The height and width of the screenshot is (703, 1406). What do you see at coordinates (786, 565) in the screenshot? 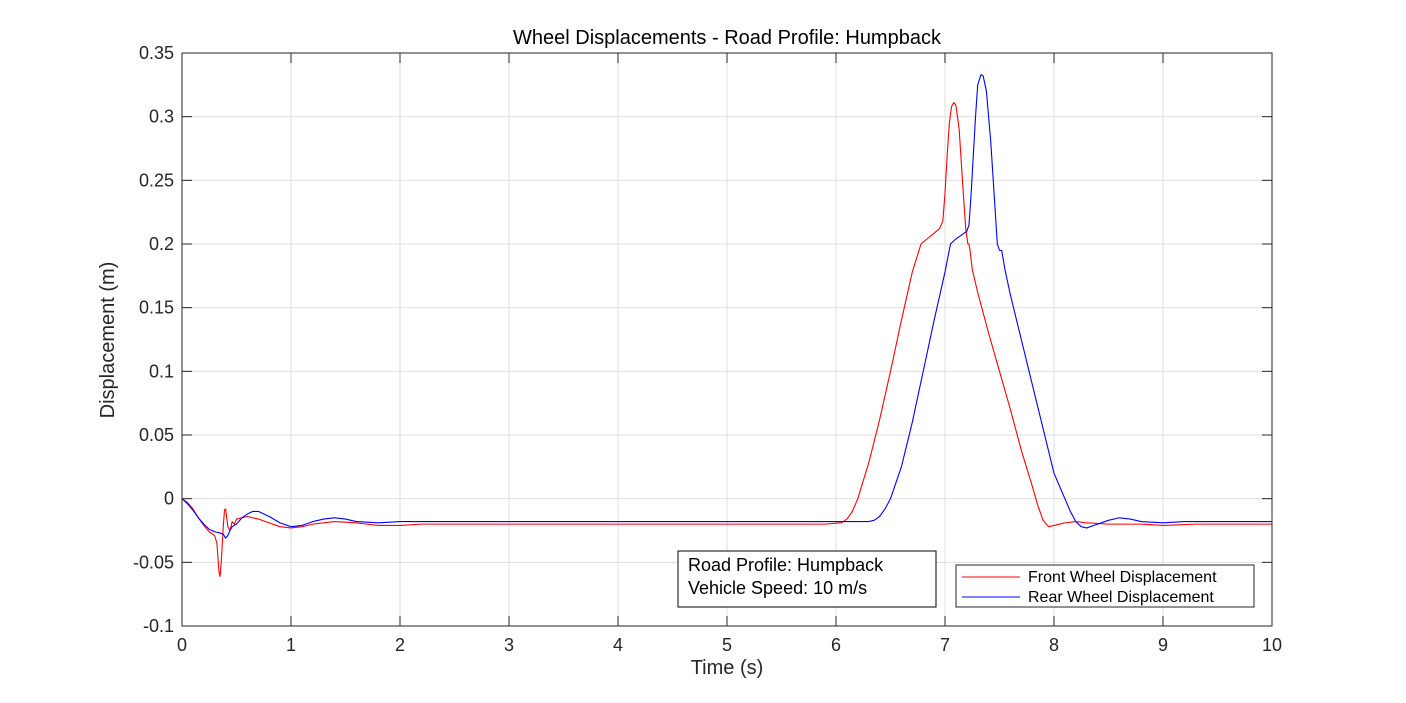
I see `annotation-line-road-profile: Road Profile: Humpback` at bounding box center [786, 565].